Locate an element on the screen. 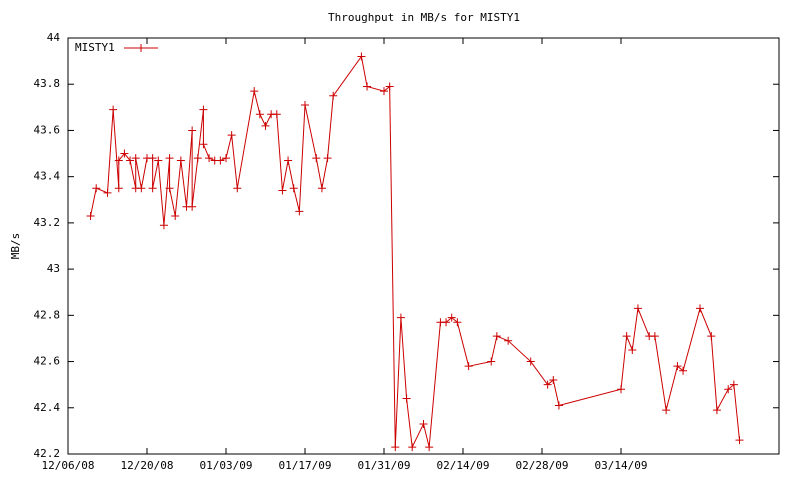 This screenshot has height=480, width=800. x-tick-label: 01/17/09 is located at coordinates (305, 465).